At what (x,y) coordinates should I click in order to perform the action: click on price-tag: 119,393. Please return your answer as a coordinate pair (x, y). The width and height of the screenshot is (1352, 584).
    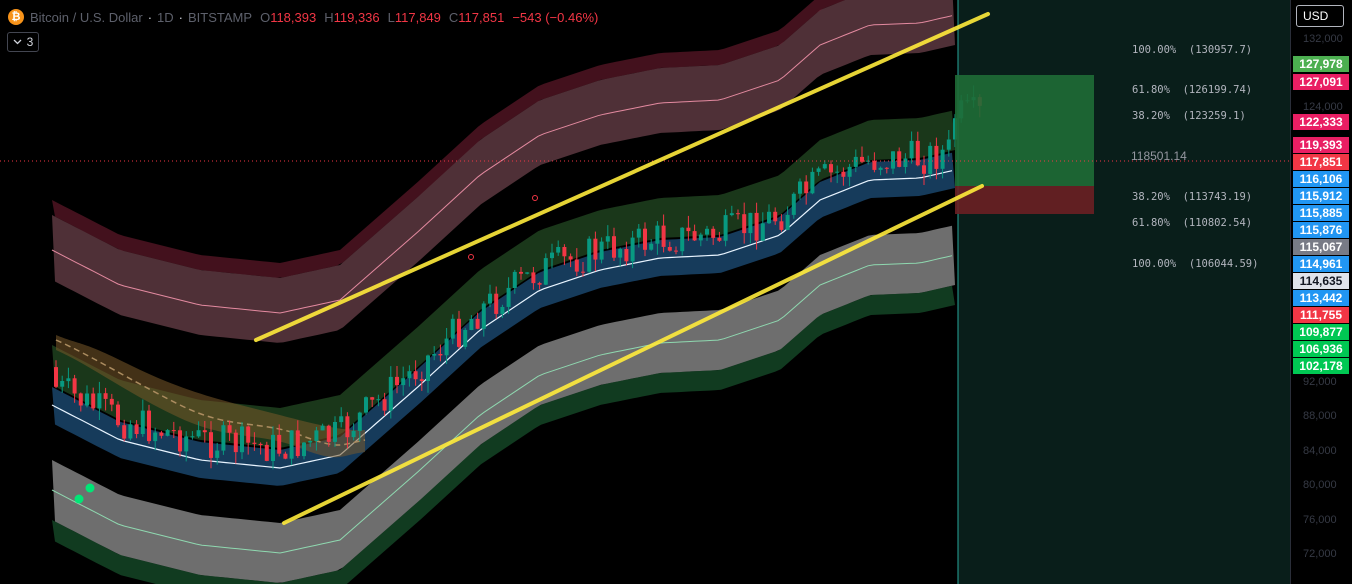
    Looking at the image, I should click on (1321, 145).